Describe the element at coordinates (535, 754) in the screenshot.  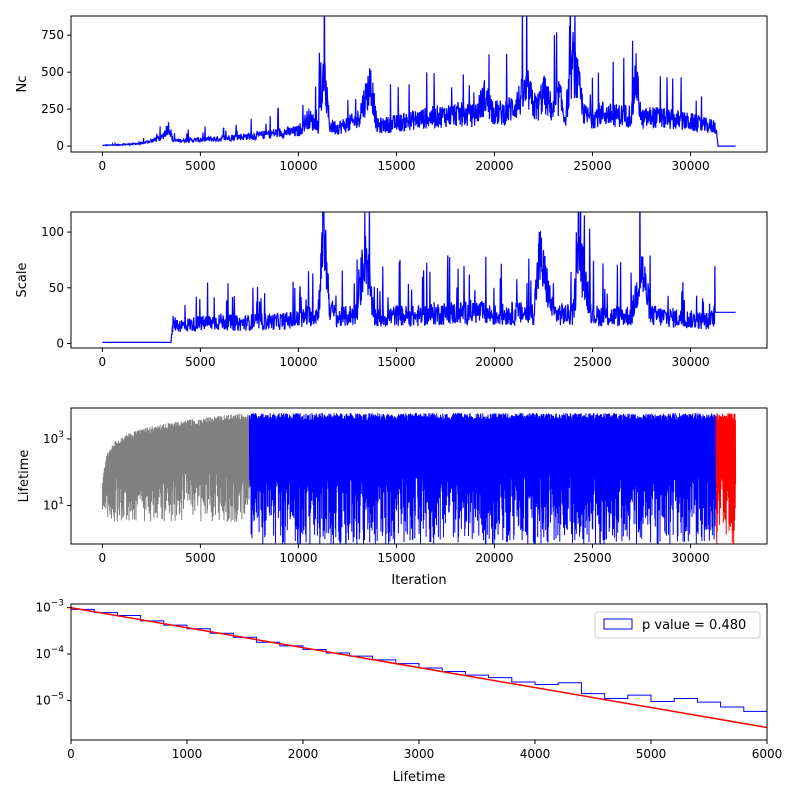
I see `x-tick-label: 4000` at that location.